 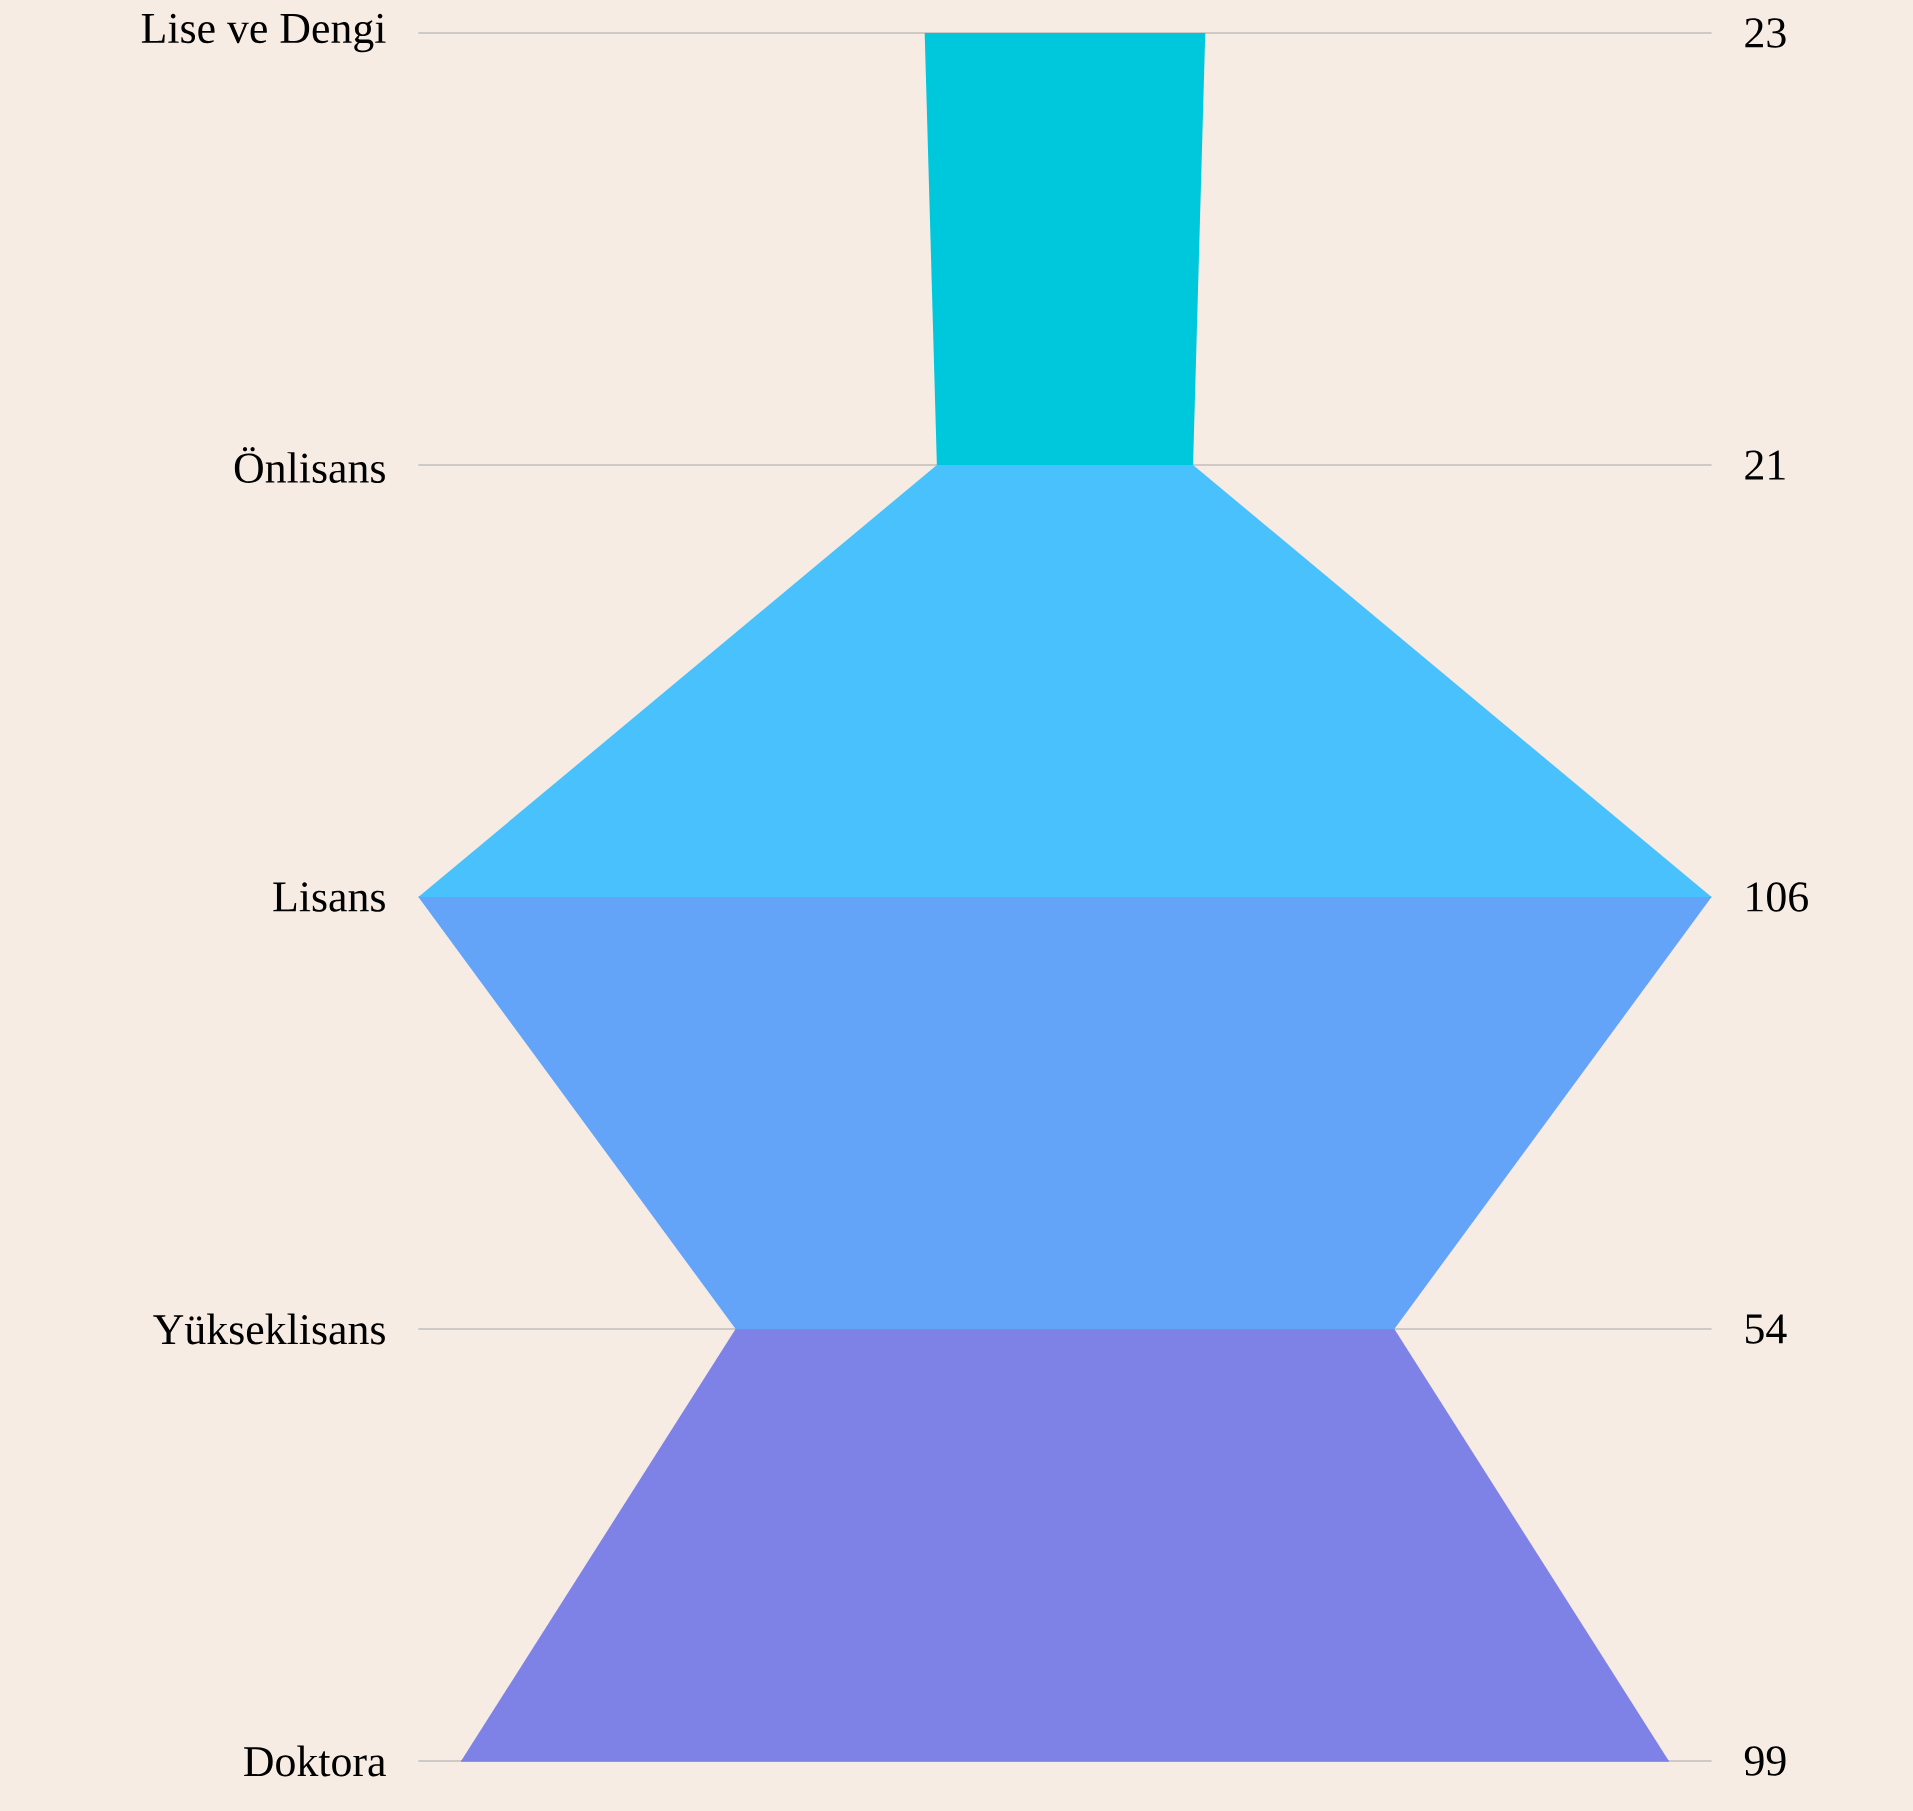 What do you see at coordinates (263, 33) in the screenshot?
I see `category-label: Lise ve Dengi` at bounding box center [263, 33].